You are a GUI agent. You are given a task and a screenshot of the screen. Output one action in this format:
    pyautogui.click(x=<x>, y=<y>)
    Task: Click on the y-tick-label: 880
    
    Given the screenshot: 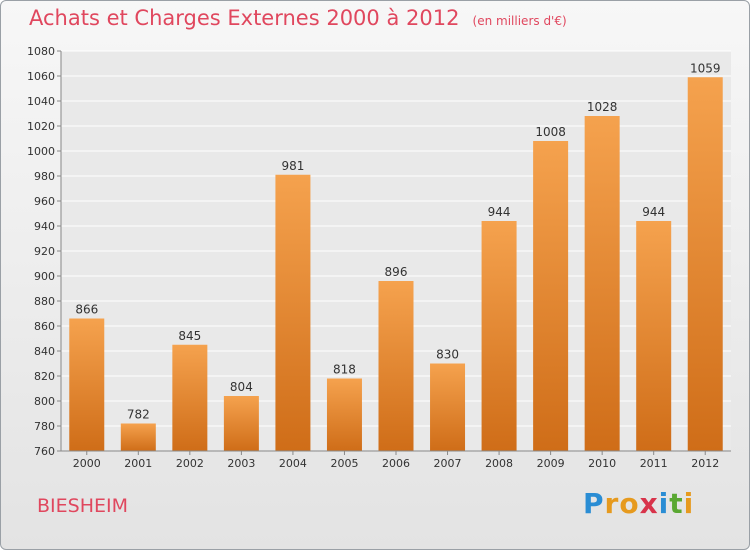 What is the action you would take?
    pyautogui.click(x=44, y=301)
    